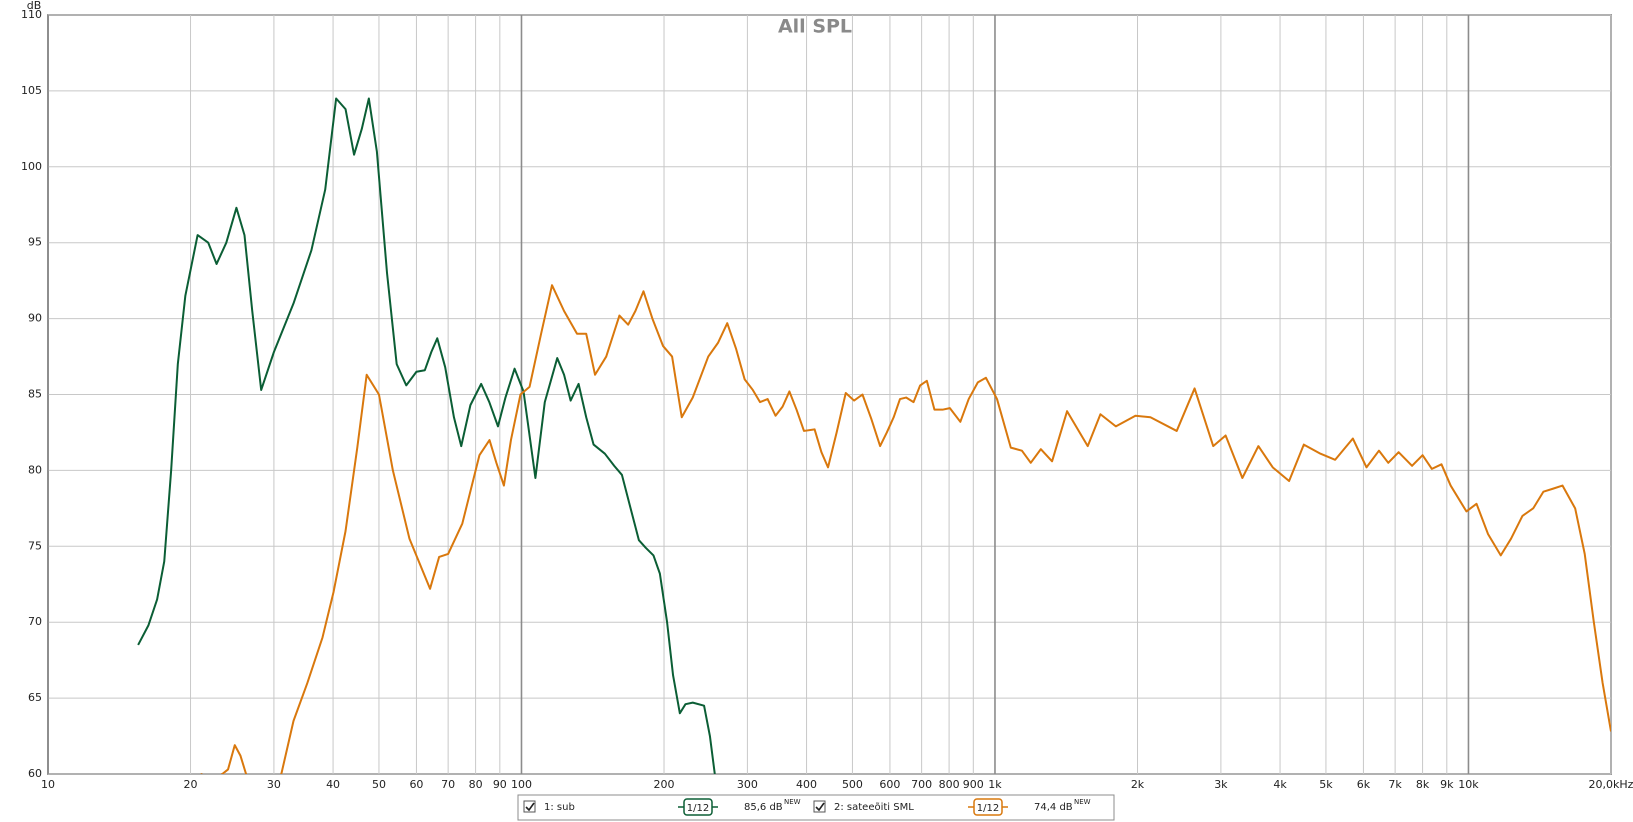 The image size is (1633, 822). What do you see at coordinates (333, 784) in the screenshot?
I see `x-tick-label: 40` at bounding box center [333, 784].